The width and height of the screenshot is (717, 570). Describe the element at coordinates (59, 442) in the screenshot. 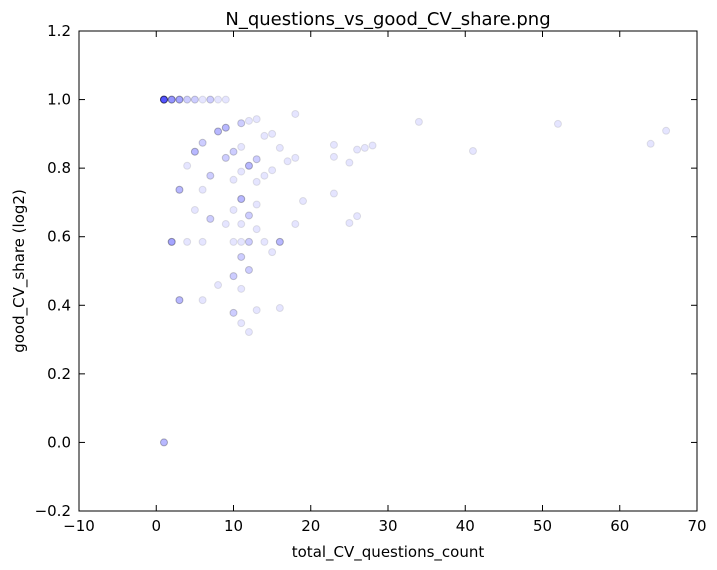

I see `y-tick-label: 0.0` at that location.